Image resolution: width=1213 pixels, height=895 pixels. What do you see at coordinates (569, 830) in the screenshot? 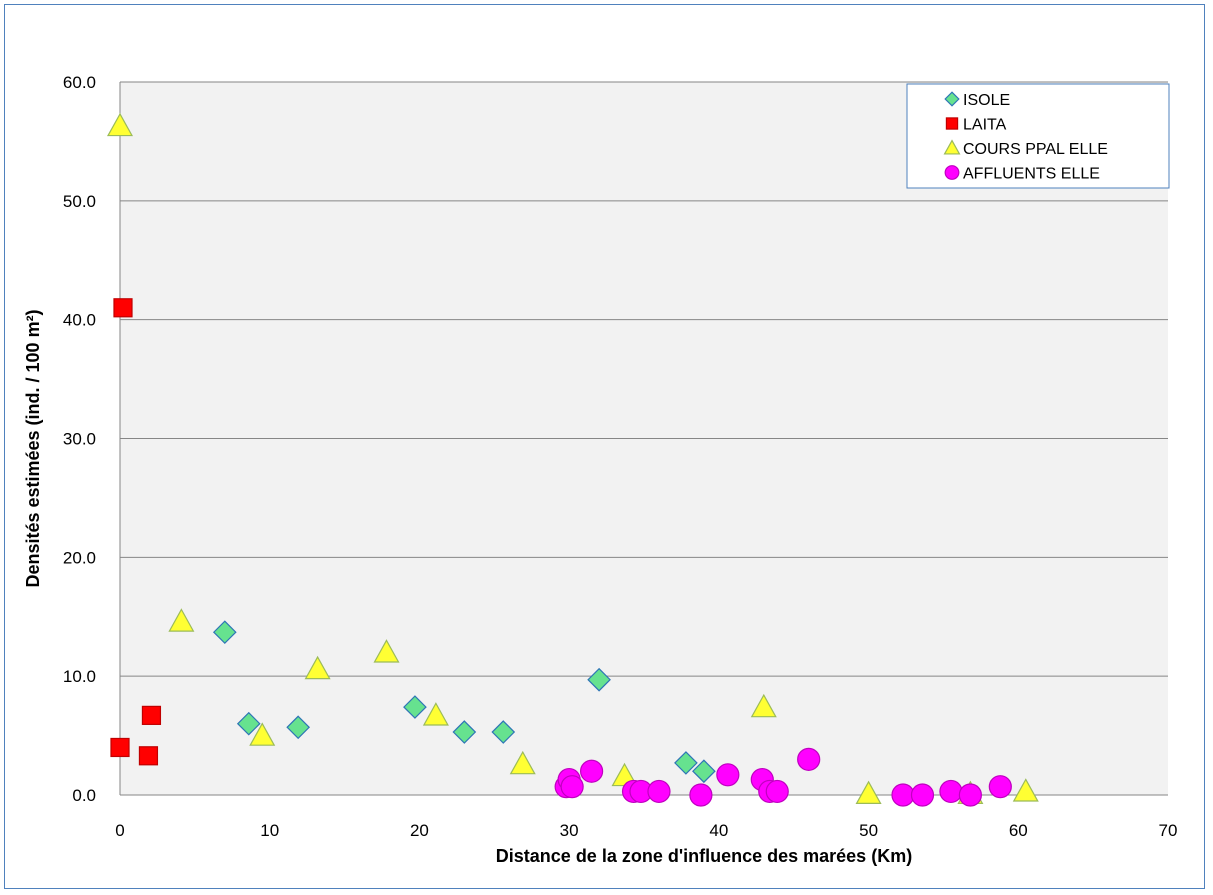
I see `x-tick-label: 30` at bounding box center [569, 830].